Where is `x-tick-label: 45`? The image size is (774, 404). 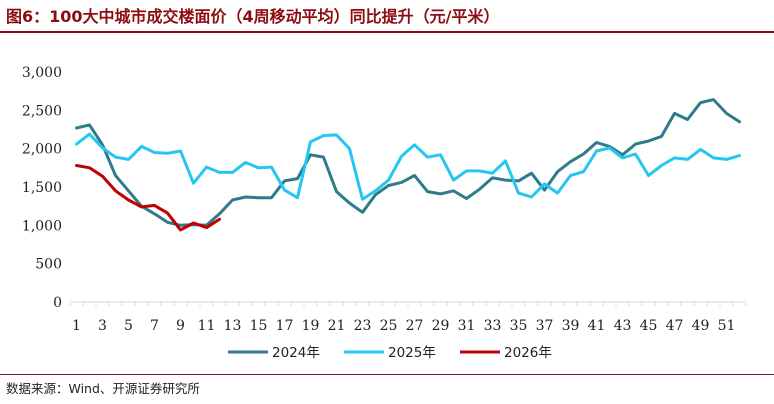
x-tick-label: 45 is located at coordinates (649, 326).